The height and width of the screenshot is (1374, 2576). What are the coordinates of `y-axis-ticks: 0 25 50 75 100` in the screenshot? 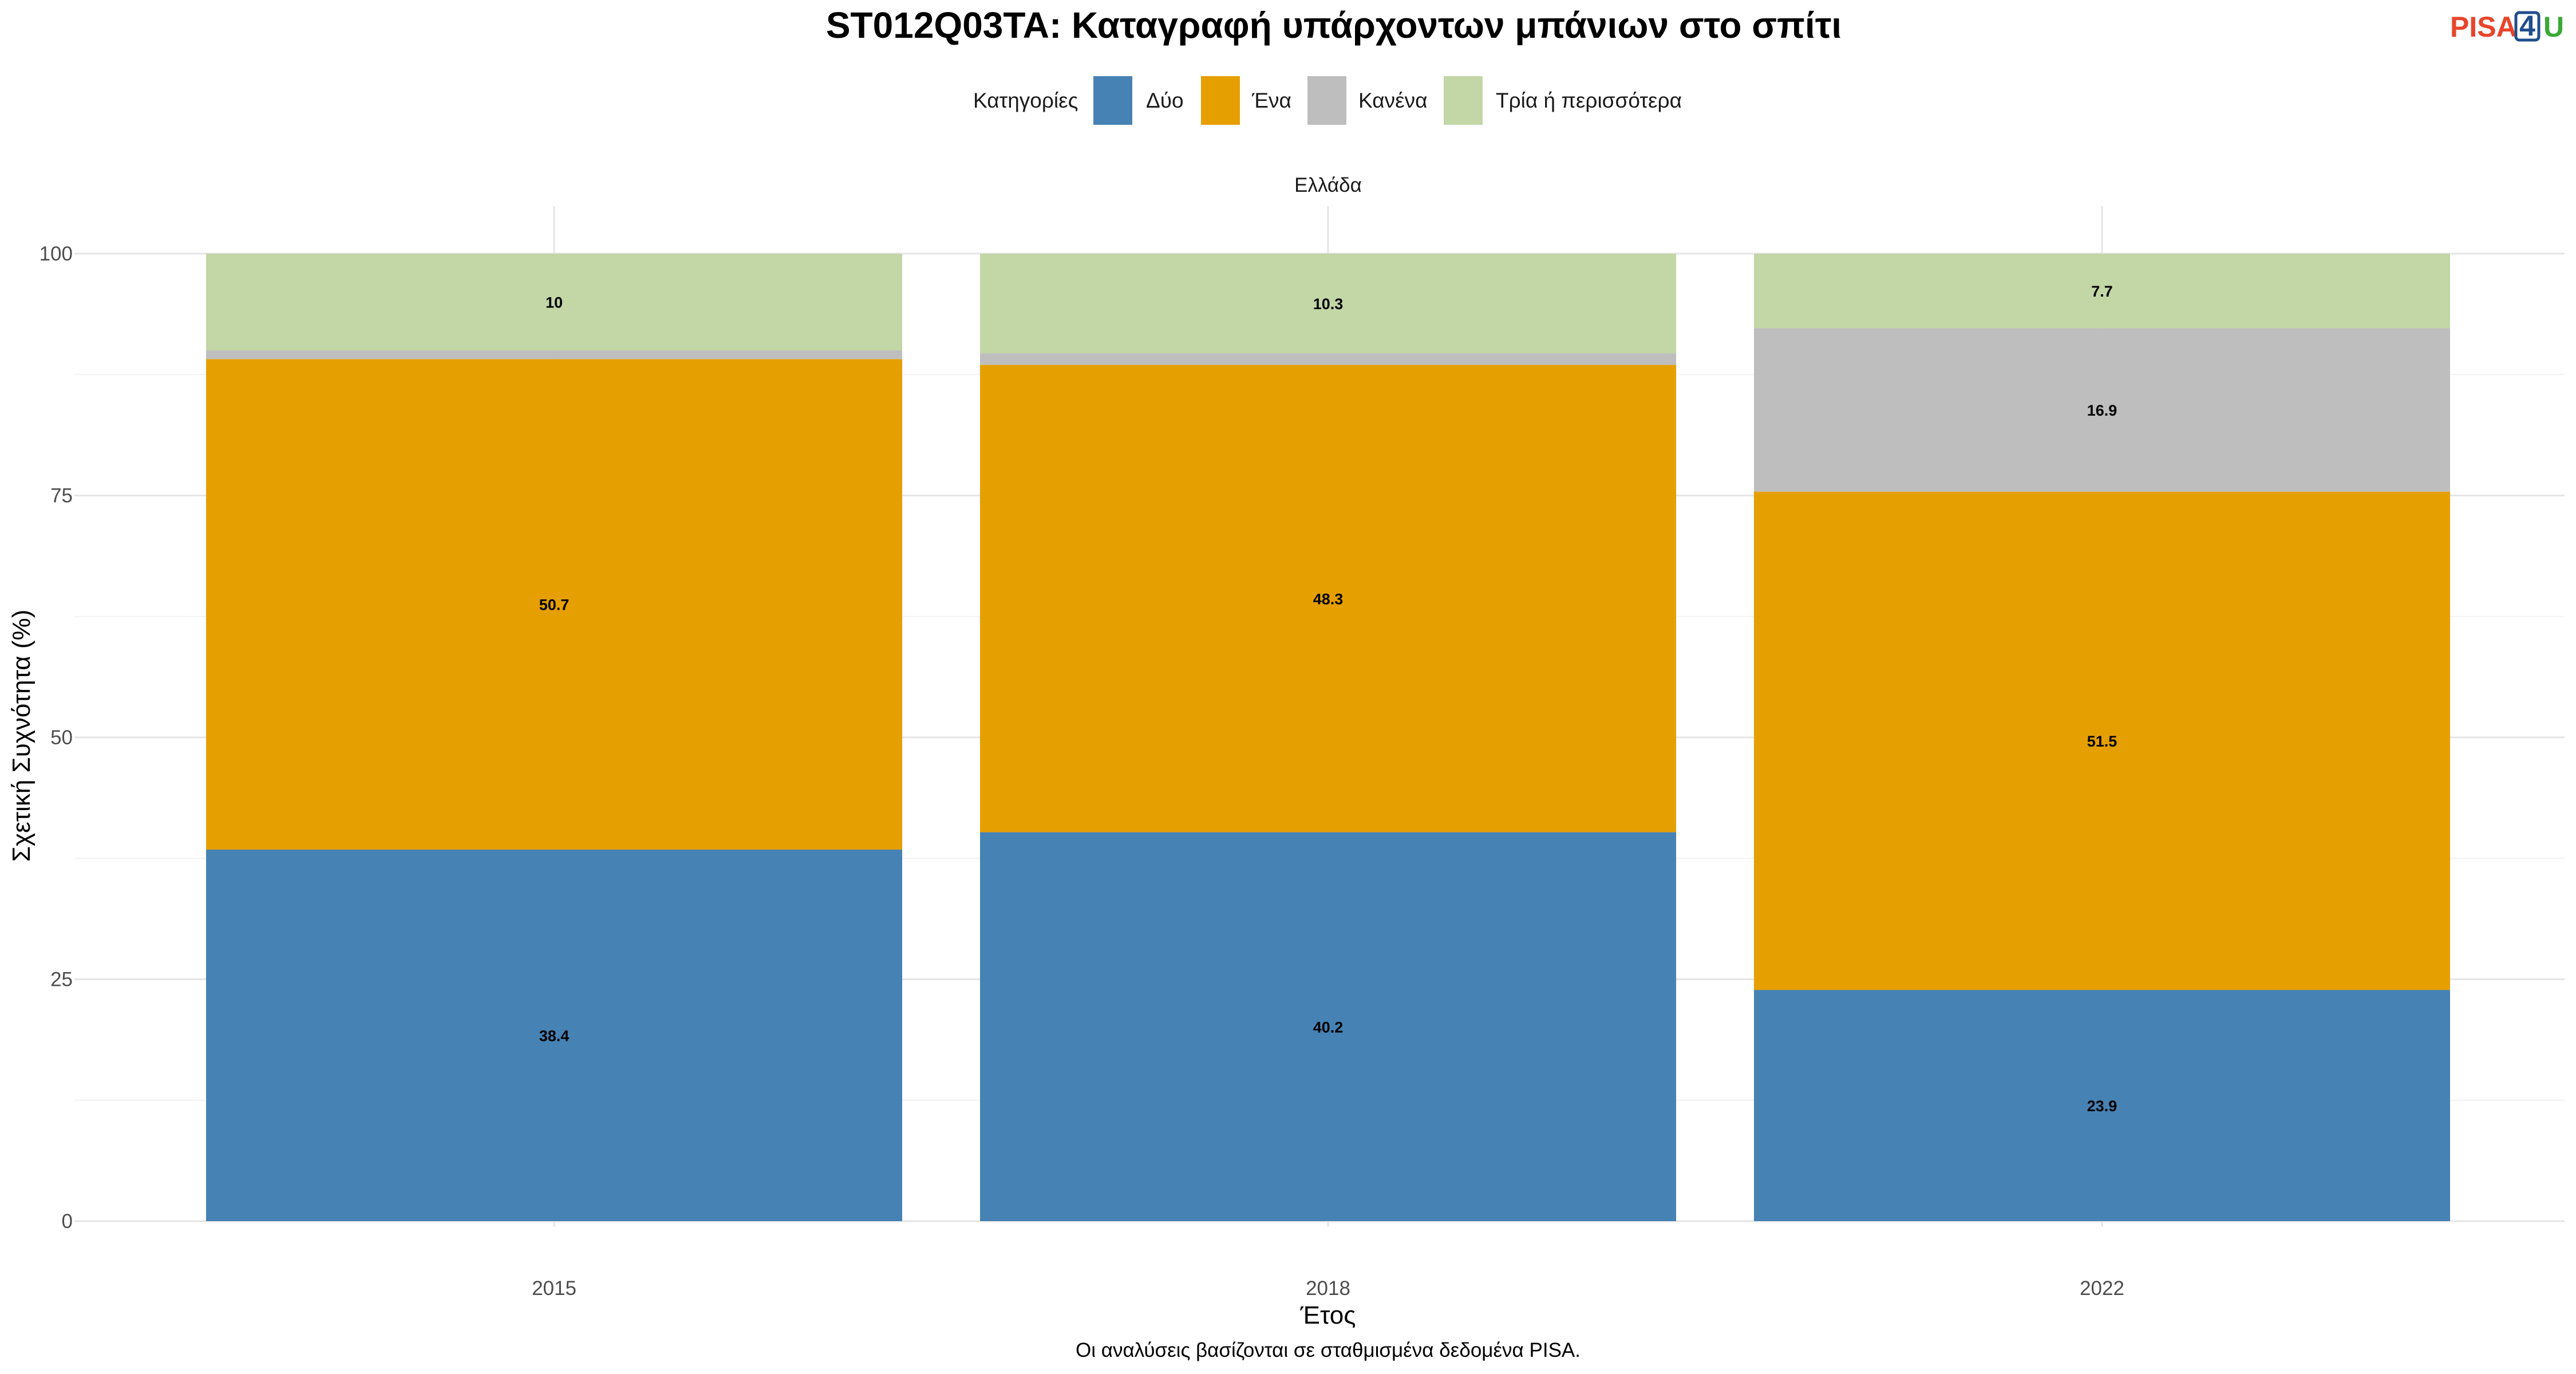 It's located at (56, 738).